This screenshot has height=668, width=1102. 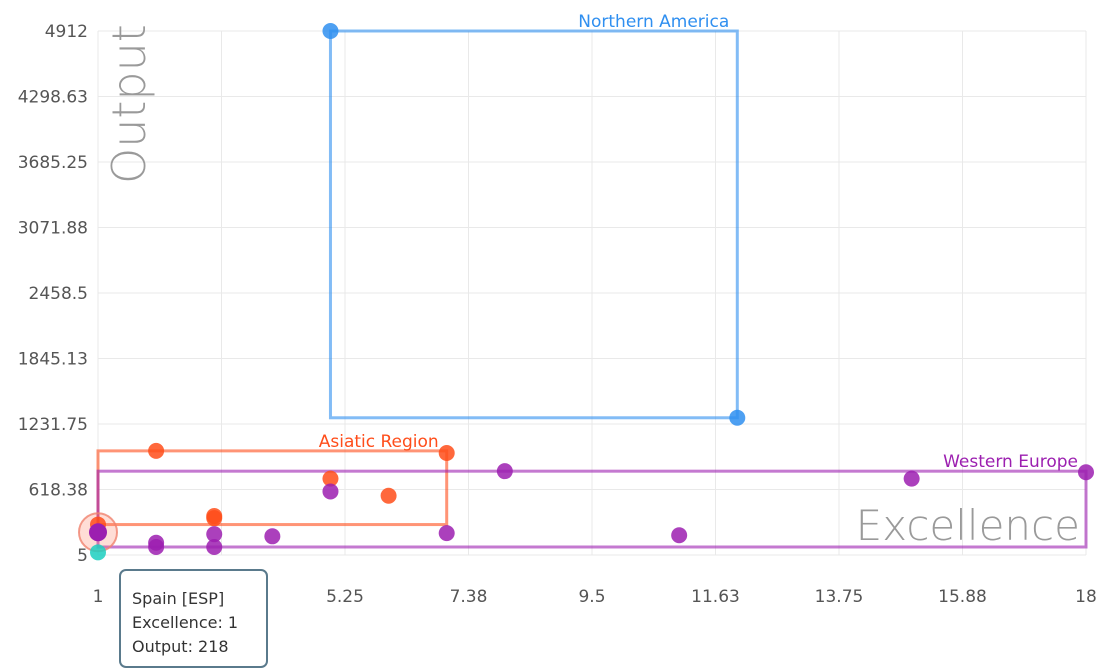 What do you see at coordinates (58, 294) in the screenshot?
I see `y-tick-label: 2458.5` at bounding box center [58, 294].